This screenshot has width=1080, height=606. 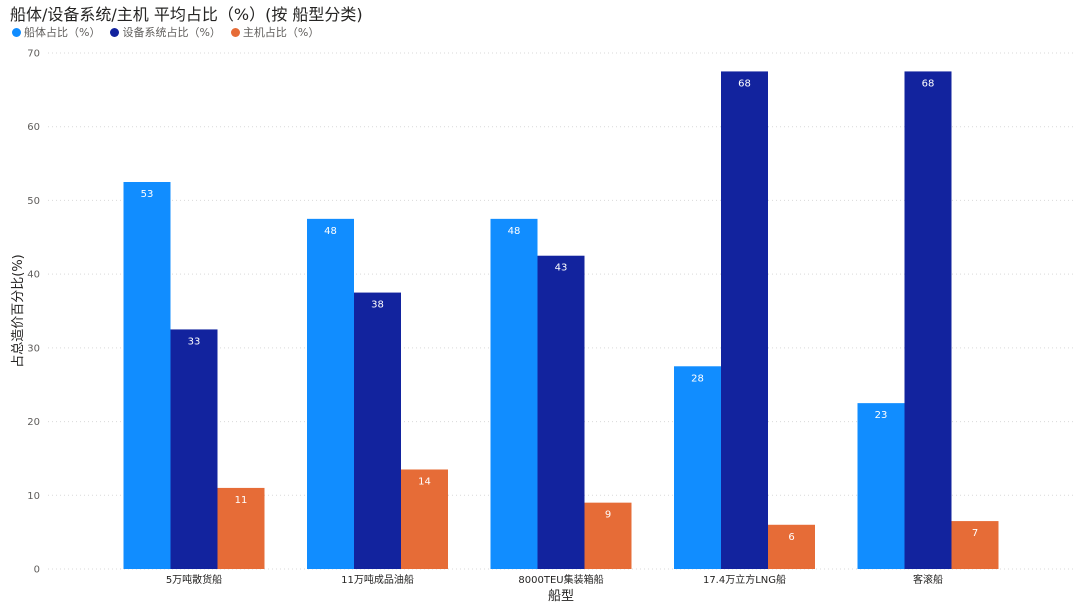 I want to click on legend: 船体占比（%） 设备系统占比（%） 主机占比（%）, so click(x=165, y=32).